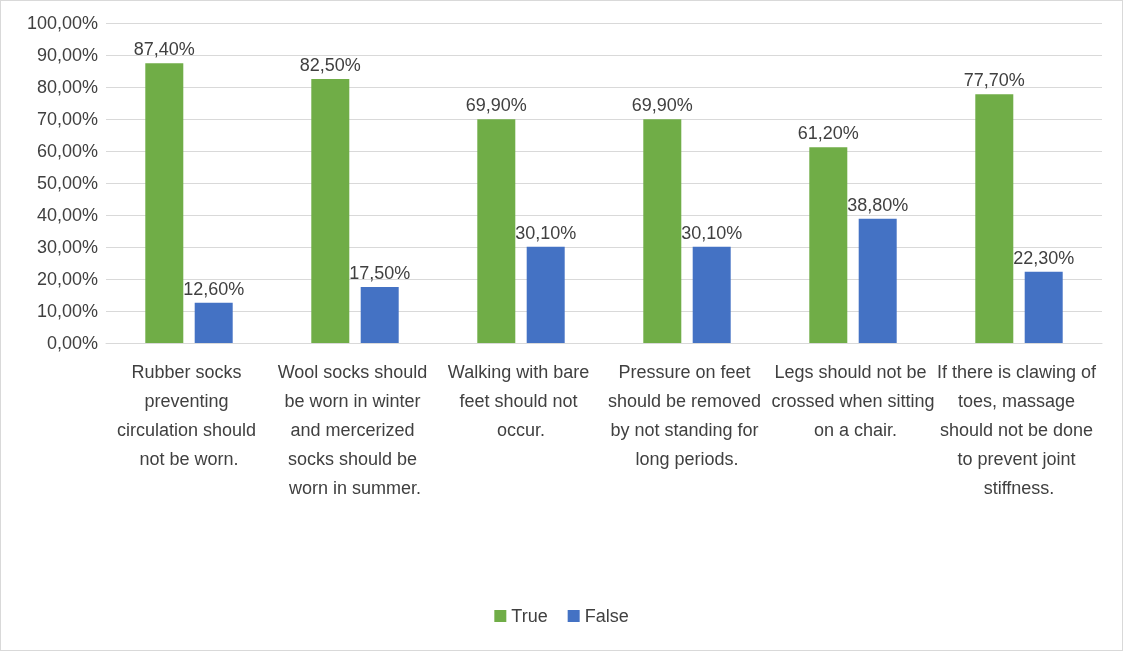  Describe the element at coordinates (189, 415) in the screenshot. I see `x-tick-label: Rubber socks preventing circulation should not be worn.` at that location.